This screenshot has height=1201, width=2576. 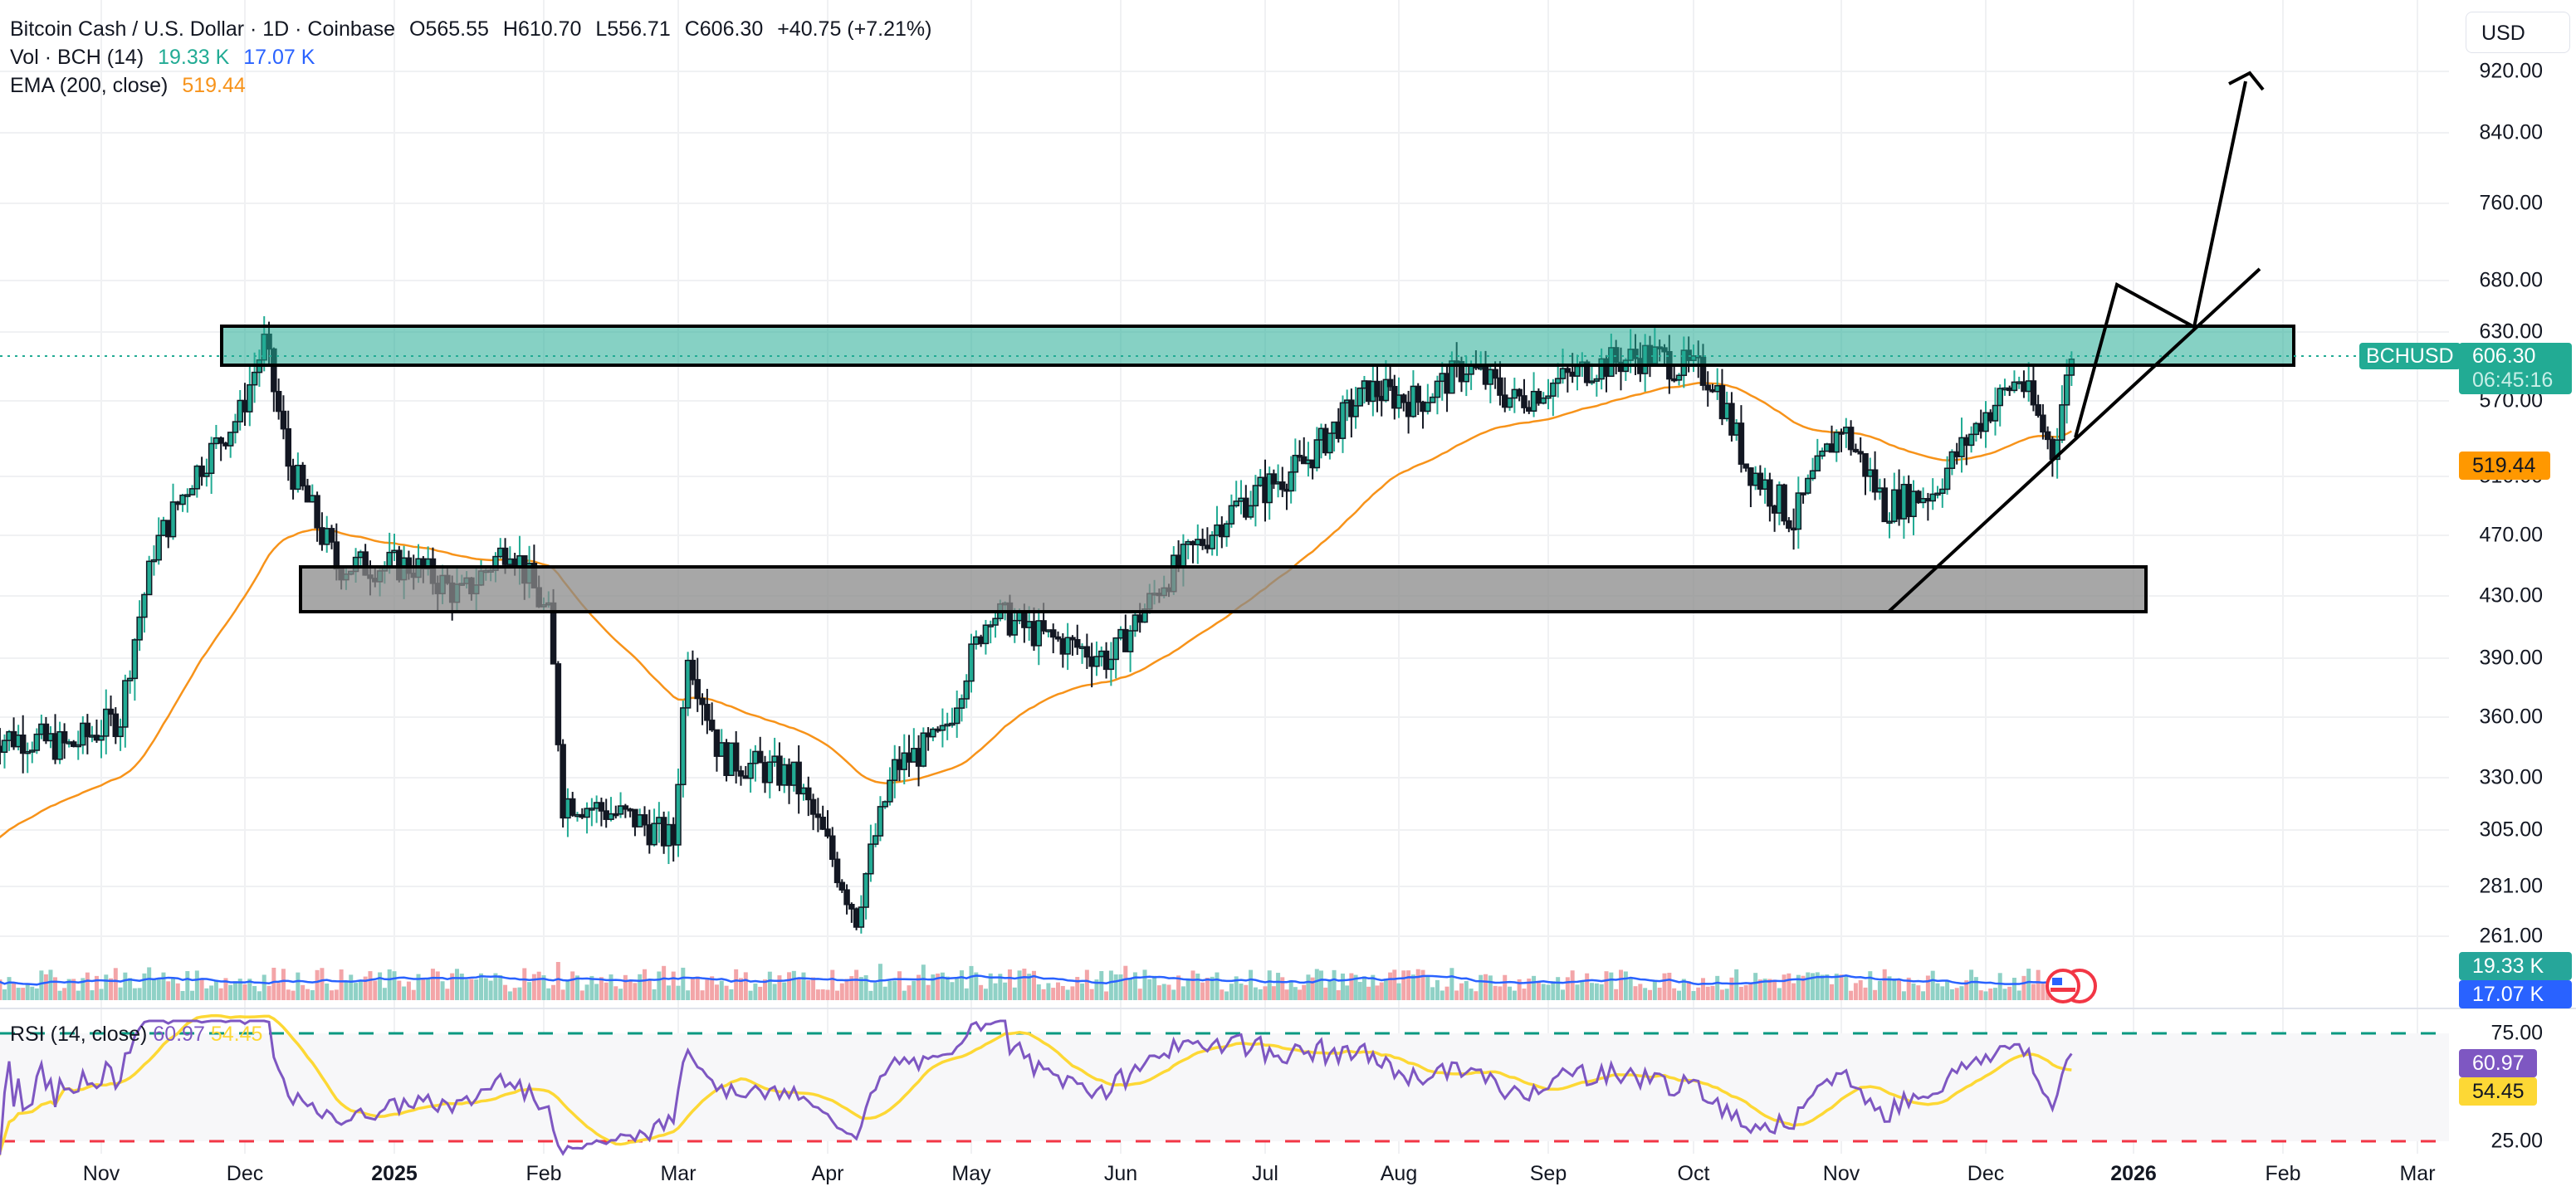 What do you see at coordinates (2511, 332) in the screenshot?
I see `price-tick: 630.00` at bounding box center [2511, 332].